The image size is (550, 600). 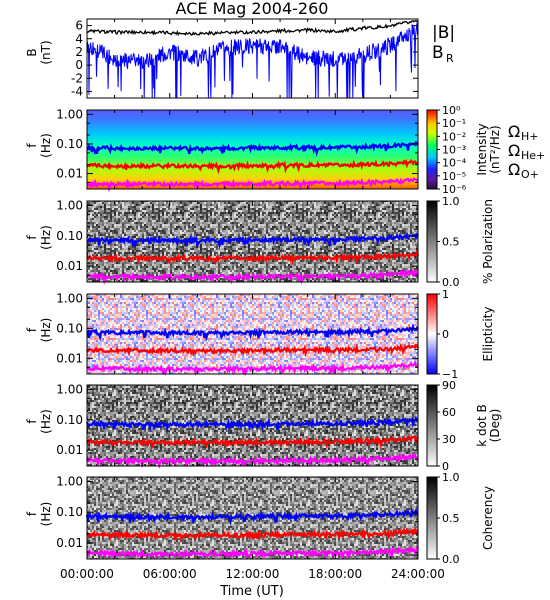 I want to click on panel-ellipticity: 1.00 0.10 0.01 f (Hz) 1 0 −1 Ellipticity, so click(x=260, y=334).